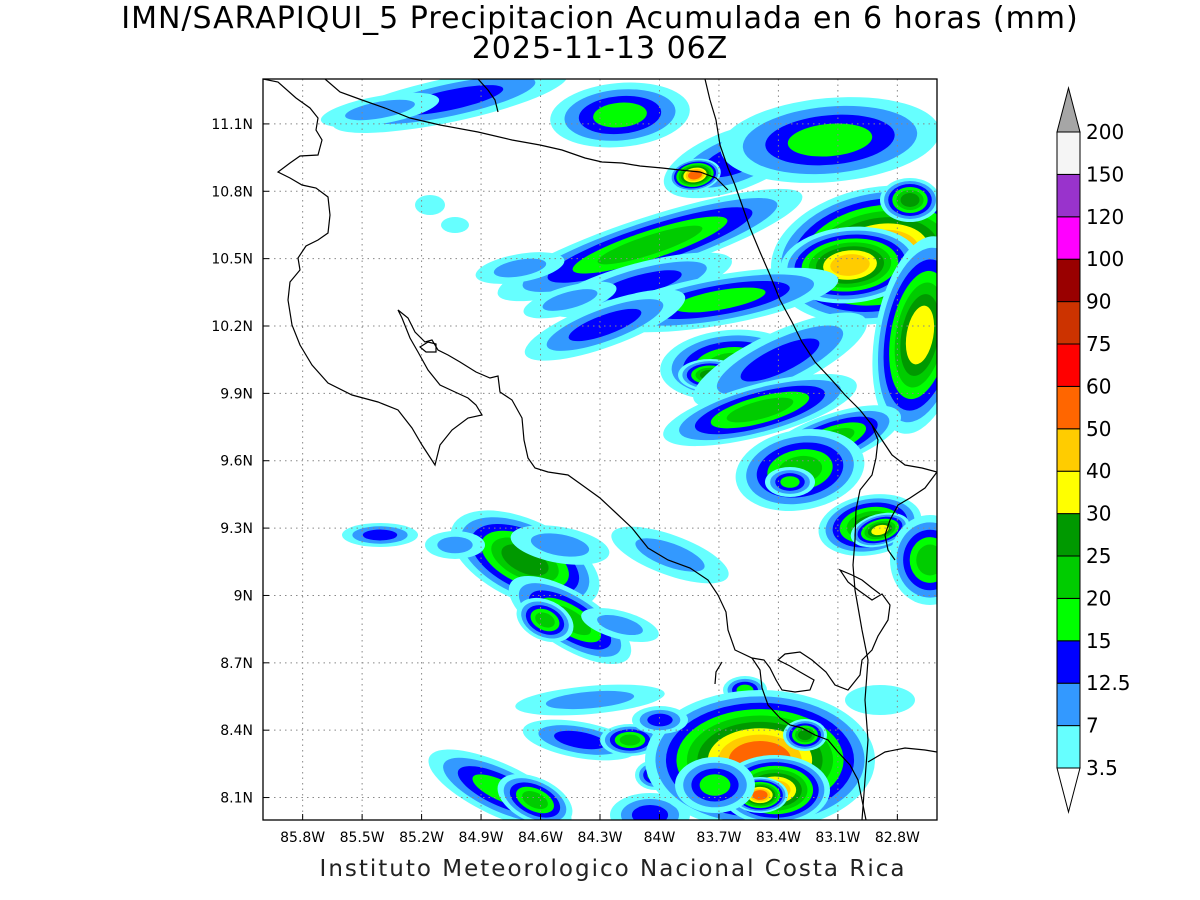 The height and width of the screenshot is (900, 1200). What do you see at coordinates (232, 260) in the screenshot?
I see `y-tick-label: 10.5N` at bounding box center [232, 260].